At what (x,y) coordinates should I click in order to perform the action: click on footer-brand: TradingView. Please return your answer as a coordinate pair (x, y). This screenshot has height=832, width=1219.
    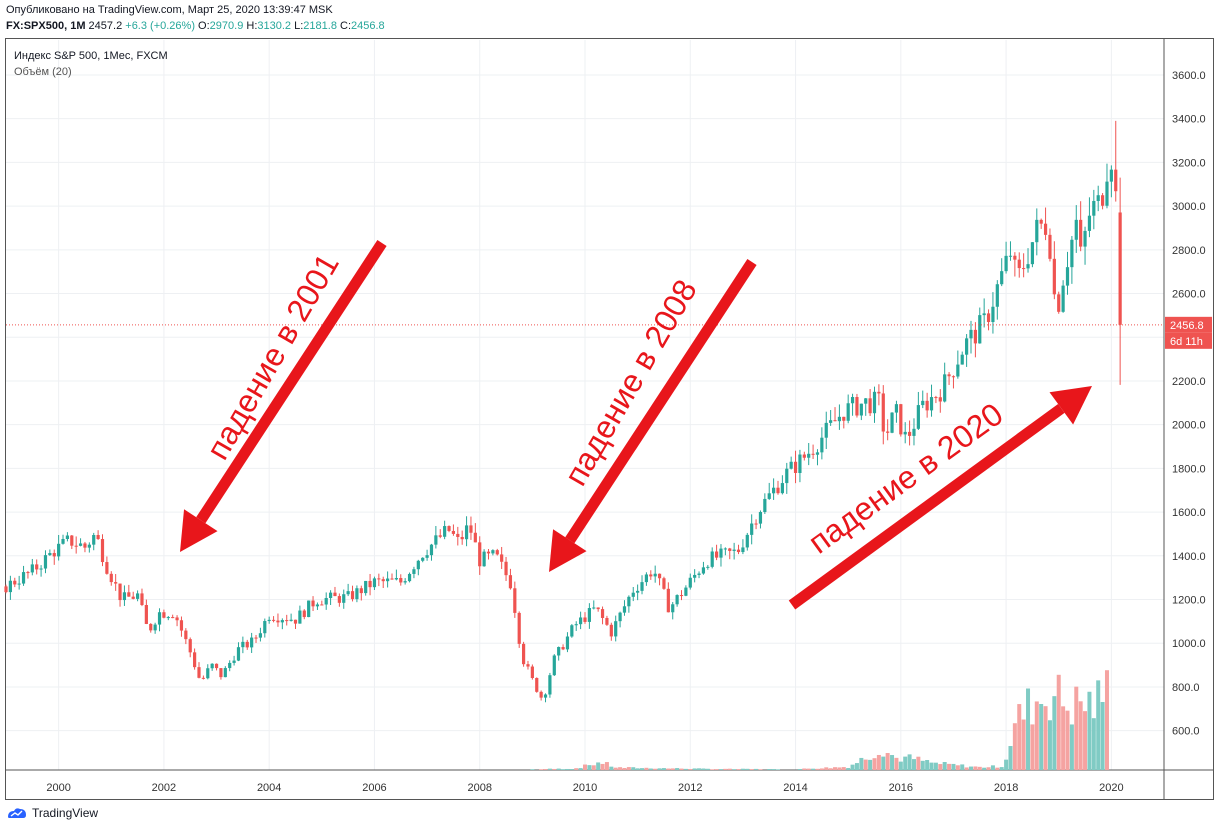
    Looking at the image, I should click on (52, 813).